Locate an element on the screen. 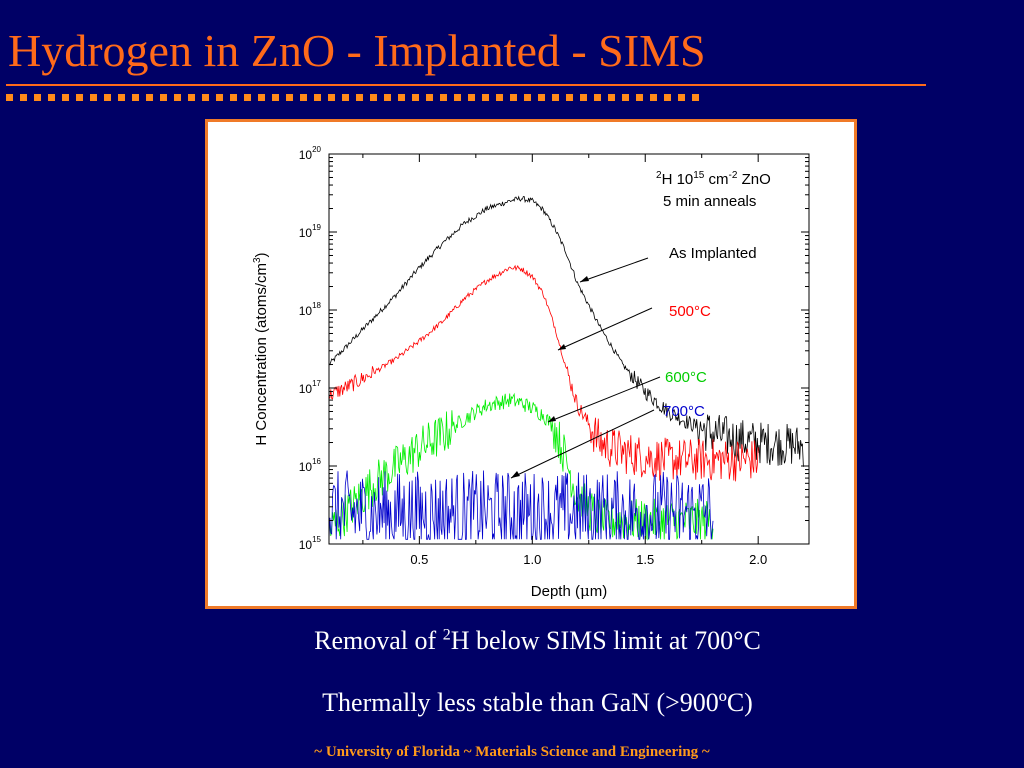 The height and width of the screenshot is (768, 1024). y-tick-label: 1015 is located at coordinates (310, 543).